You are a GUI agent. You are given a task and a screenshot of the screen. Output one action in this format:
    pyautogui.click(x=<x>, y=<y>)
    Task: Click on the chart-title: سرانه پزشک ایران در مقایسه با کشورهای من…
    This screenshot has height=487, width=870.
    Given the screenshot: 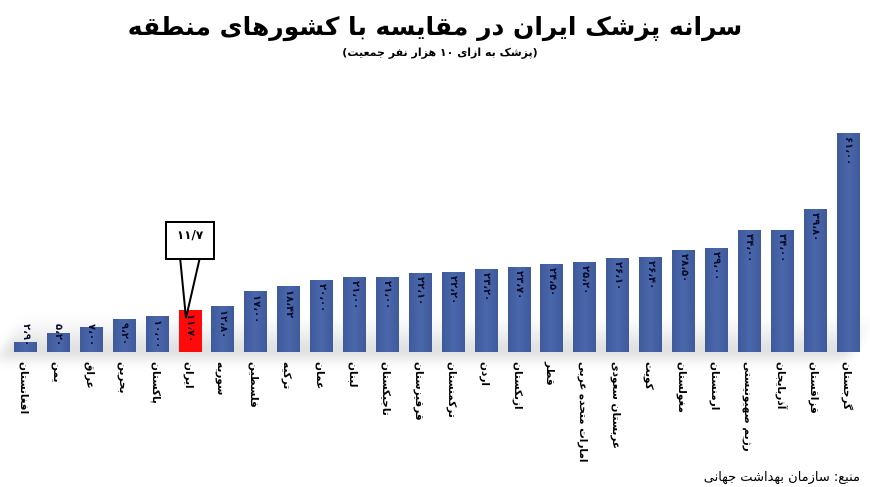 What is the action you would take?
    pyautogui.click(x=435, y=26)
    